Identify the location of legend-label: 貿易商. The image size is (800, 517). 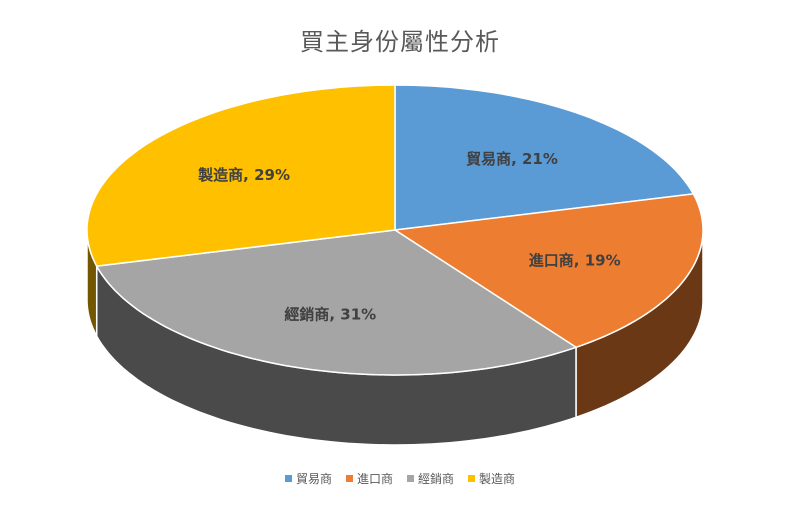
(313, 479).